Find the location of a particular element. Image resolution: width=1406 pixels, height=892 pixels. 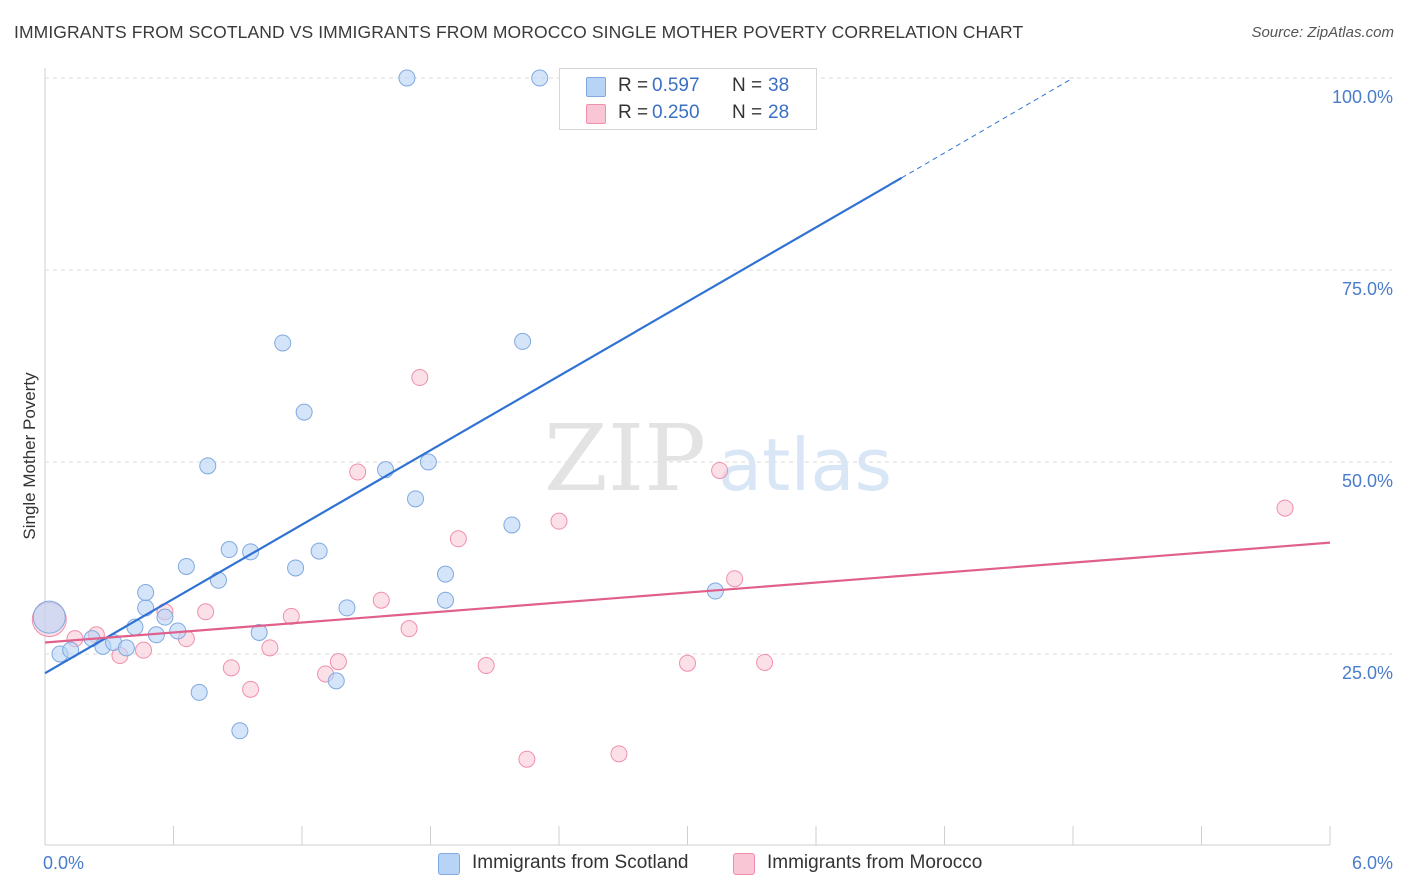

legend-label: Immigrants from Scotland is located at coordinates (580, 862).